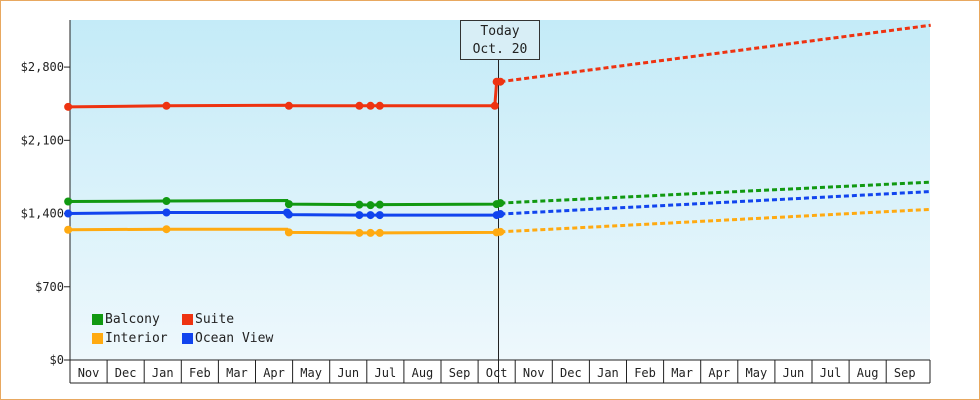 This screenshot has height=400, width=980. Describe the element at coordinates (497, 373) in the screenshot. I see `x-tick-label: Oct` at that location.